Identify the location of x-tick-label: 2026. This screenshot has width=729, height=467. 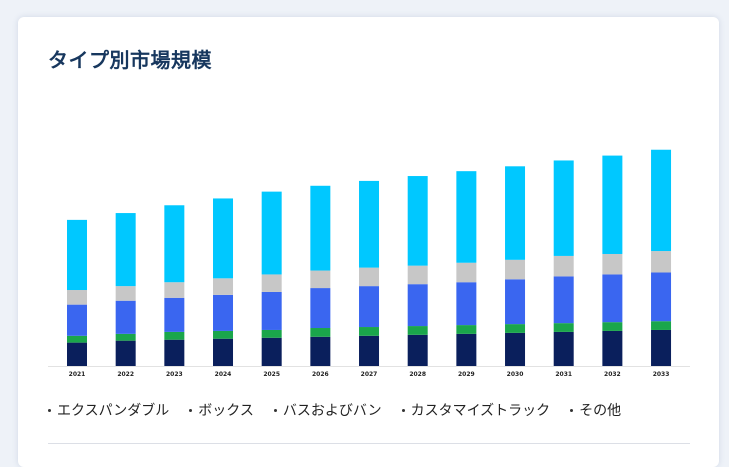
(320, 374).